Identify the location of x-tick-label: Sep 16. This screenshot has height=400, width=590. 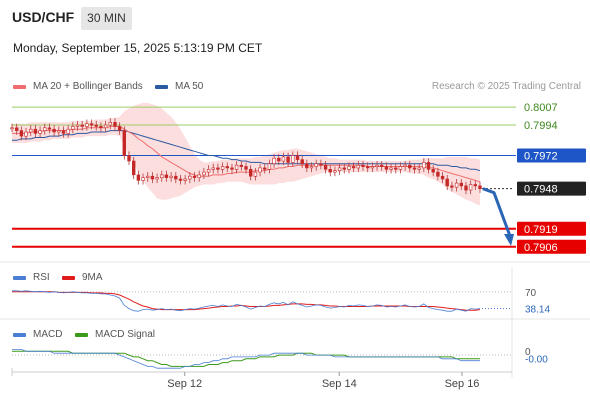
(462, 384).